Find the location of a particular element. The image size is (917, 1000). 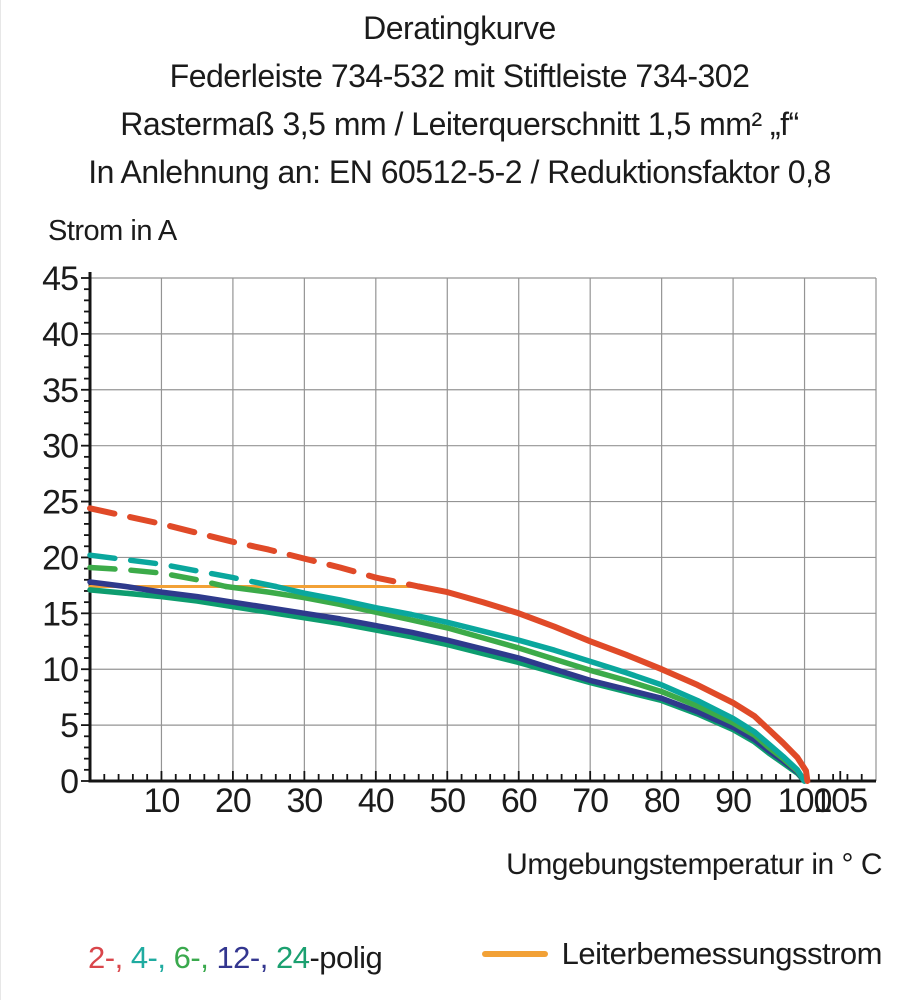

curve-6-polig-dashed is located at coordinates (158, 577).